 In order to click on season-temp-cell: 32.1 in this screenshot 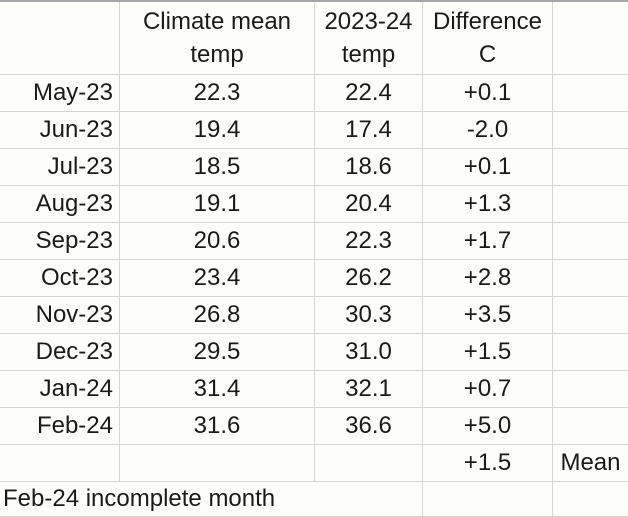, I will do `click(369, 389)`.